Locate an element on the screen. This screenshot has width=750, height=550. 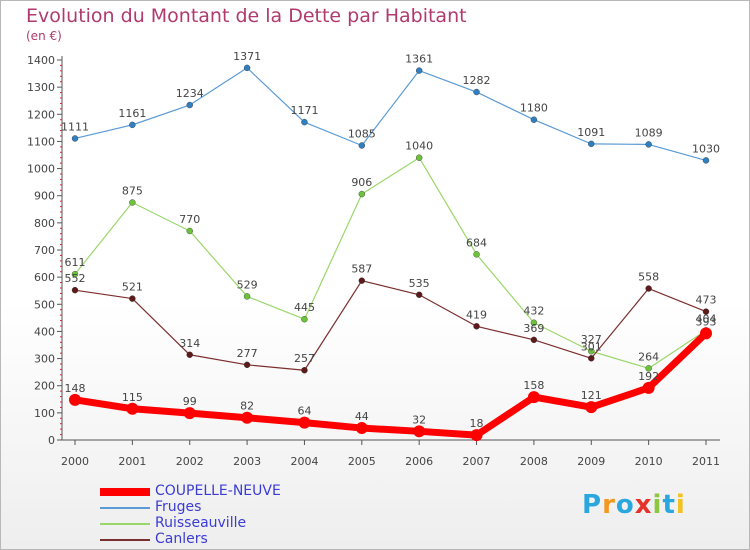
logo-letter: P is located at coordinates (592, 505).